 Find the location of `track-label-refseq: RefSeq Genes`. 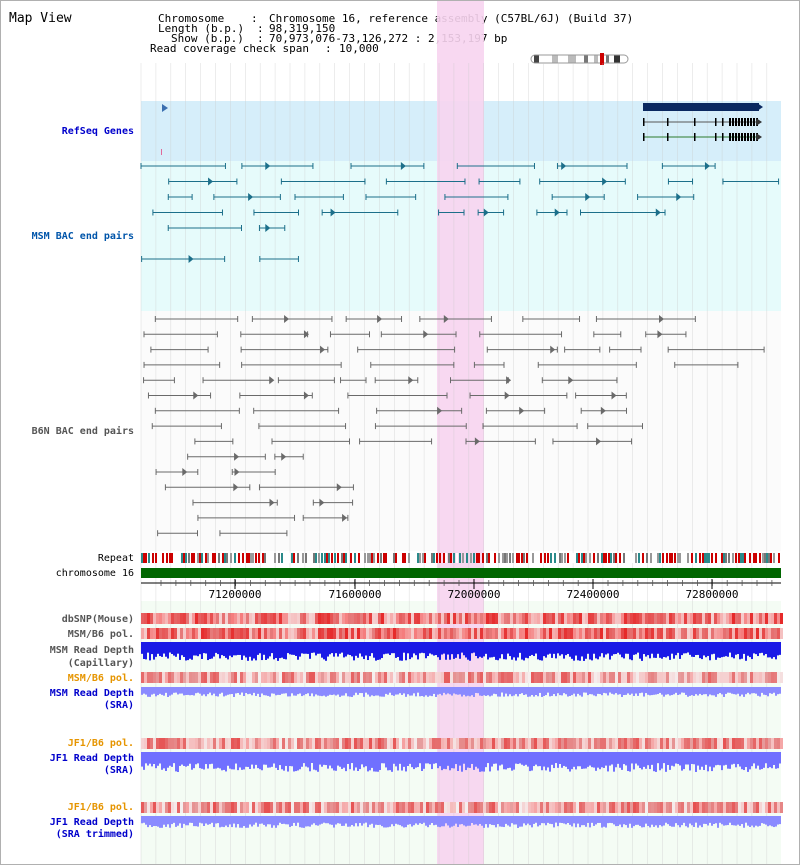

track-label-refseq: RefSeq Genes is located at coordinates (97, 131).